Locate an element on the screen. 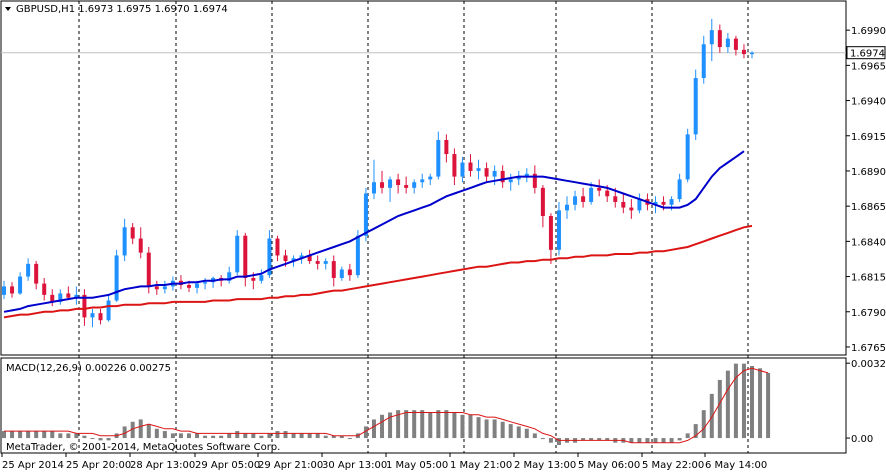 Image resolution: width=886 pixels, height=472 pixels. time-tick-label: 28 Apr 13:00 is located at coordinates (162, 465).